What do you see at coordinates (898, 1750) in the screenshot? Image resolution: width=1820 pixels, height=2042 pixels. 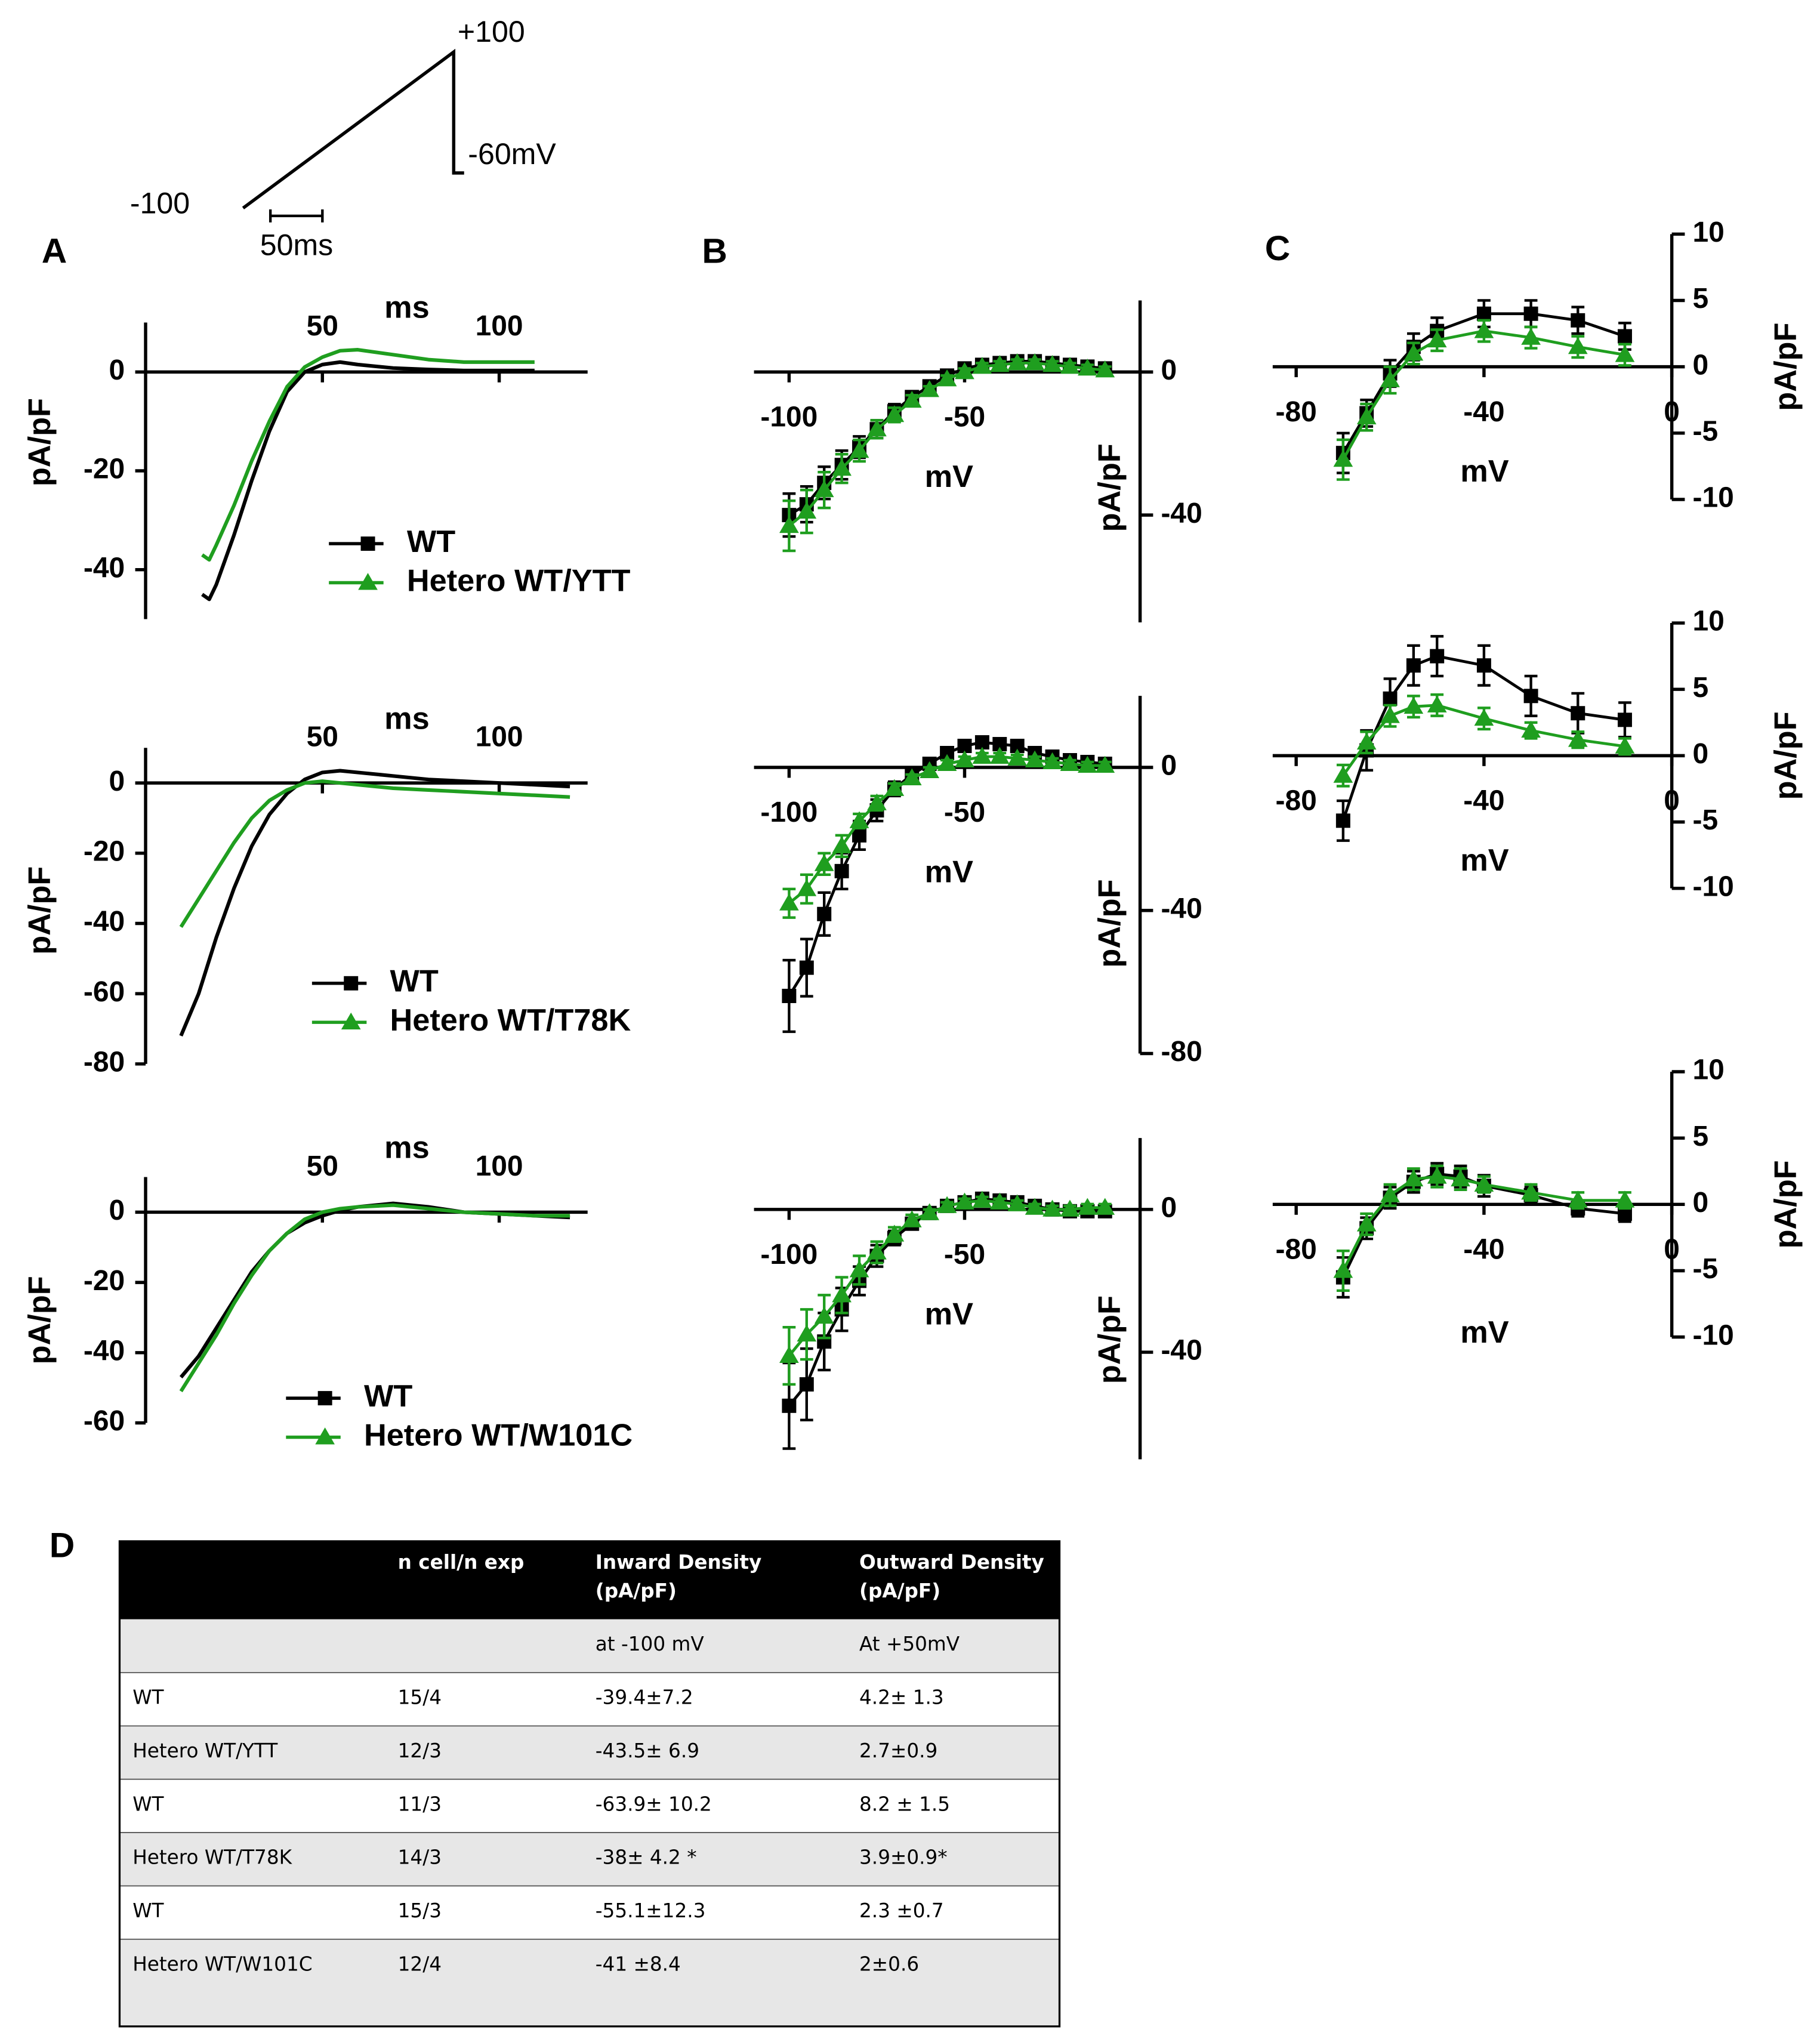 I see `table-cell: 2.7±0.9` at bounding box center [898, 1750].